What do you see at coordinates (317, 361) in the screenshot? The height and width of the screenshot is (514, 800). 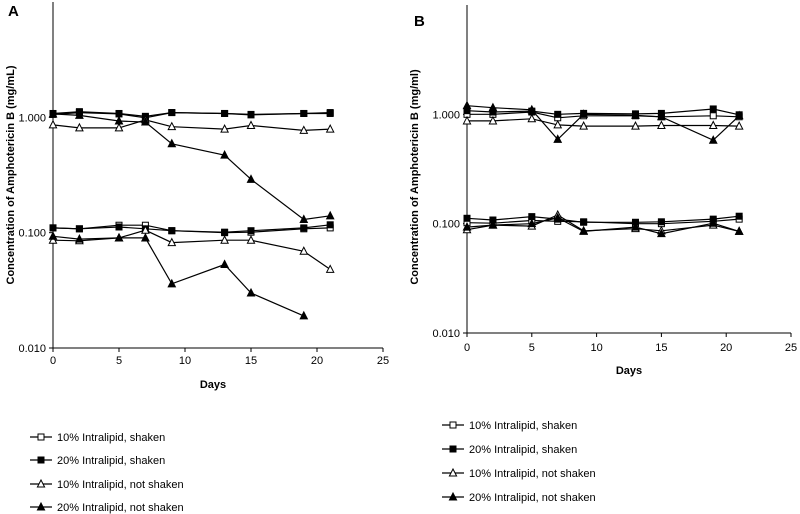 I see `panel-a-x-tick-label: 20` at bounding box center [317, 361].